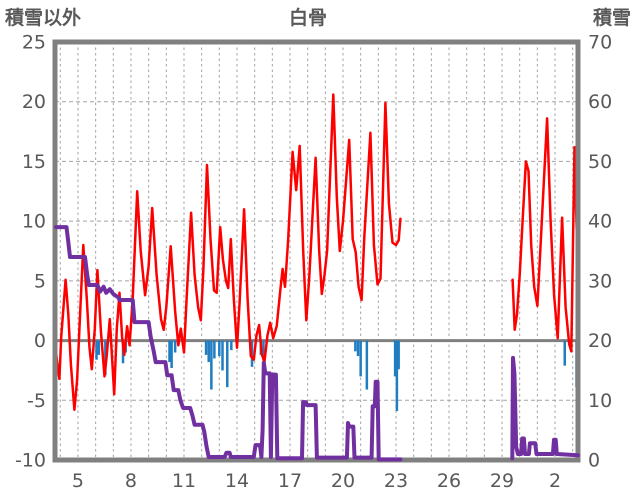 This screenshot has width=636, height=501. Describe the element at coordinates (34, 102) in the screenshot. I see `left-axis-tick-label: 20` at that location.